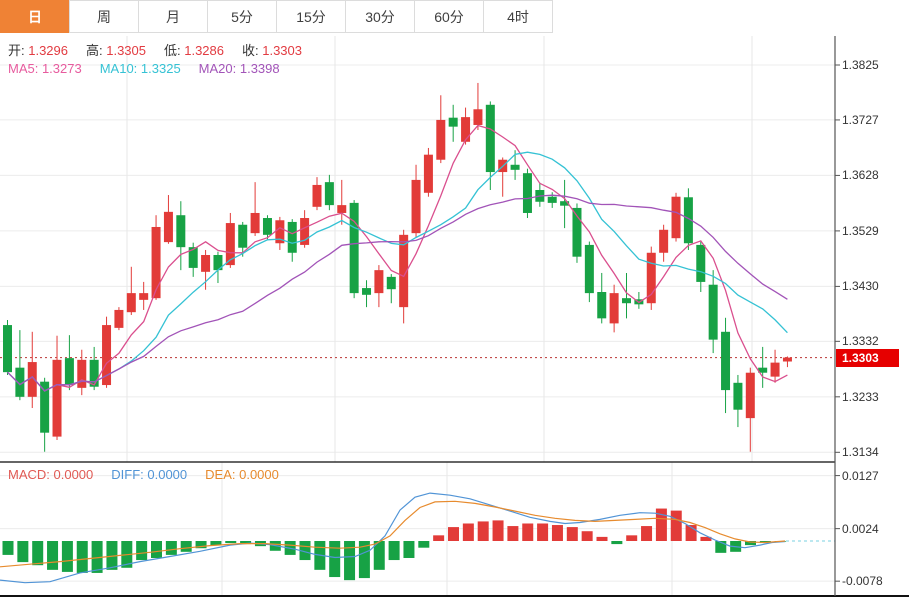 The image size is (909, 599). I want to click on tab-30min: 30分, so click(380, 16).